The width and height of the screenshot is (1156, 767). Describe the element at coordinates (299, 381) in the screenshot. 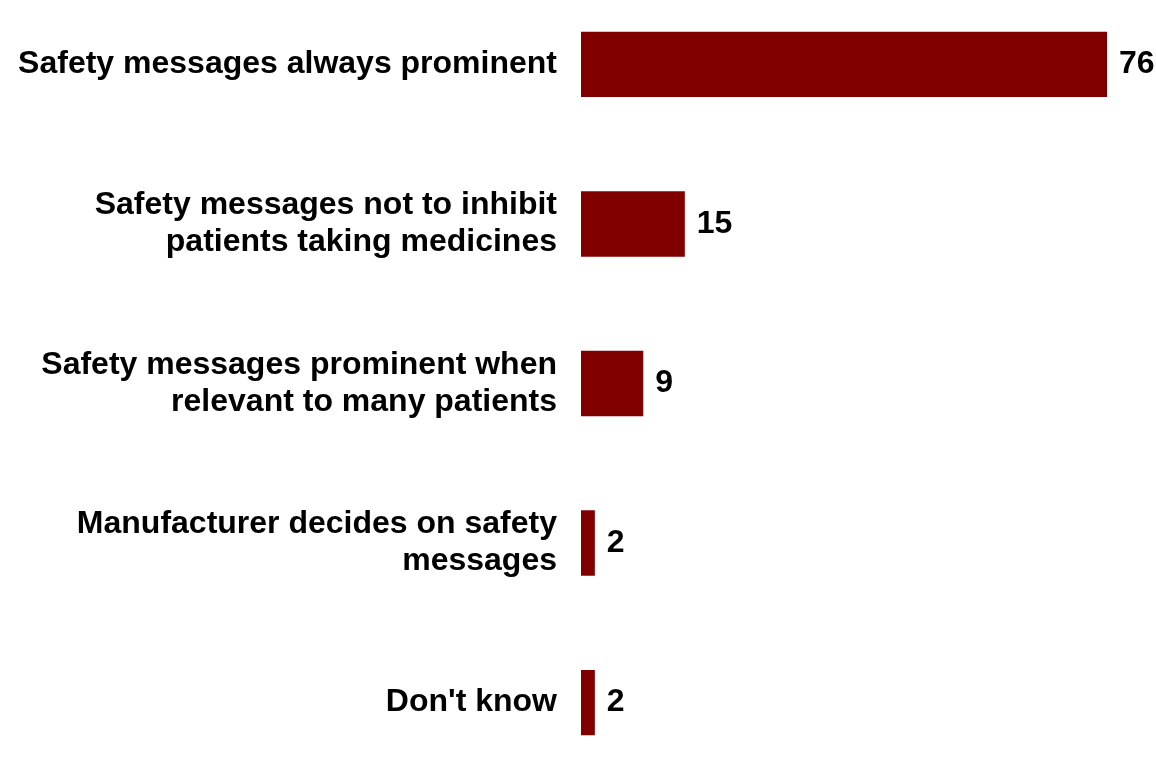

I see `y-tick-label: Safety messages prominent when relevant to many patients` at that location.